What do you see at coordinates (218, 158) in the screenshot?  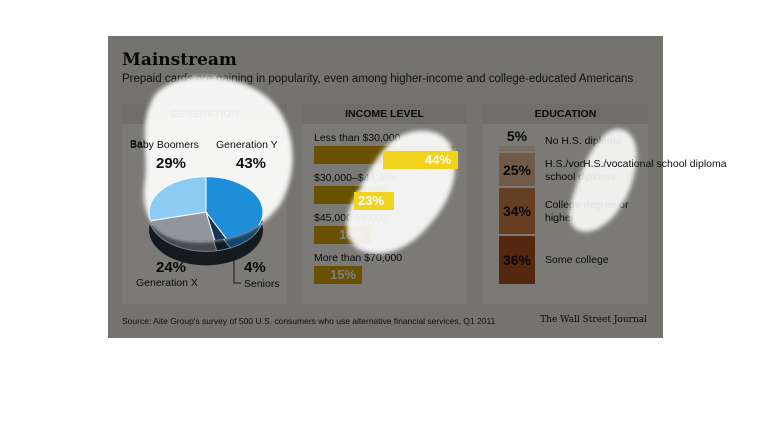 I see `highlight-blob-generation` at bounding box center [218, 158].